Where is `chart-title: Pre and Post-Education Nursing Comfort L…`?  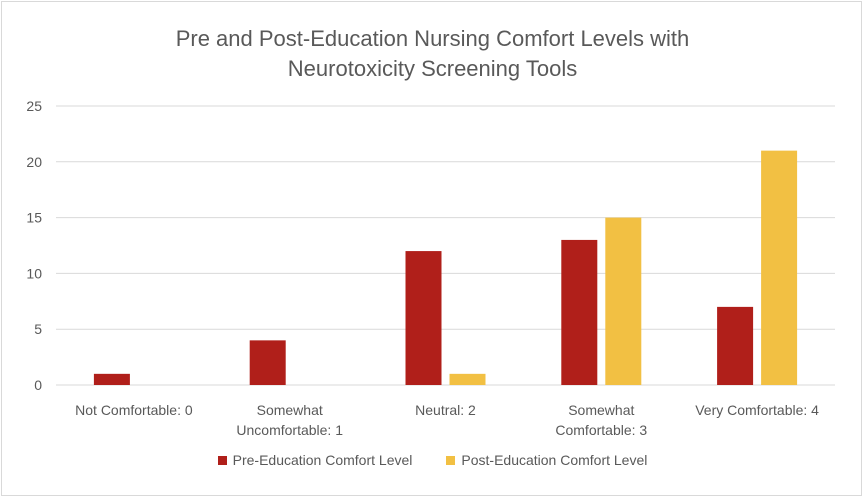
chart-title: Pre and Post-Education Nursing Comfort L… is located at coordinates (432, 54).